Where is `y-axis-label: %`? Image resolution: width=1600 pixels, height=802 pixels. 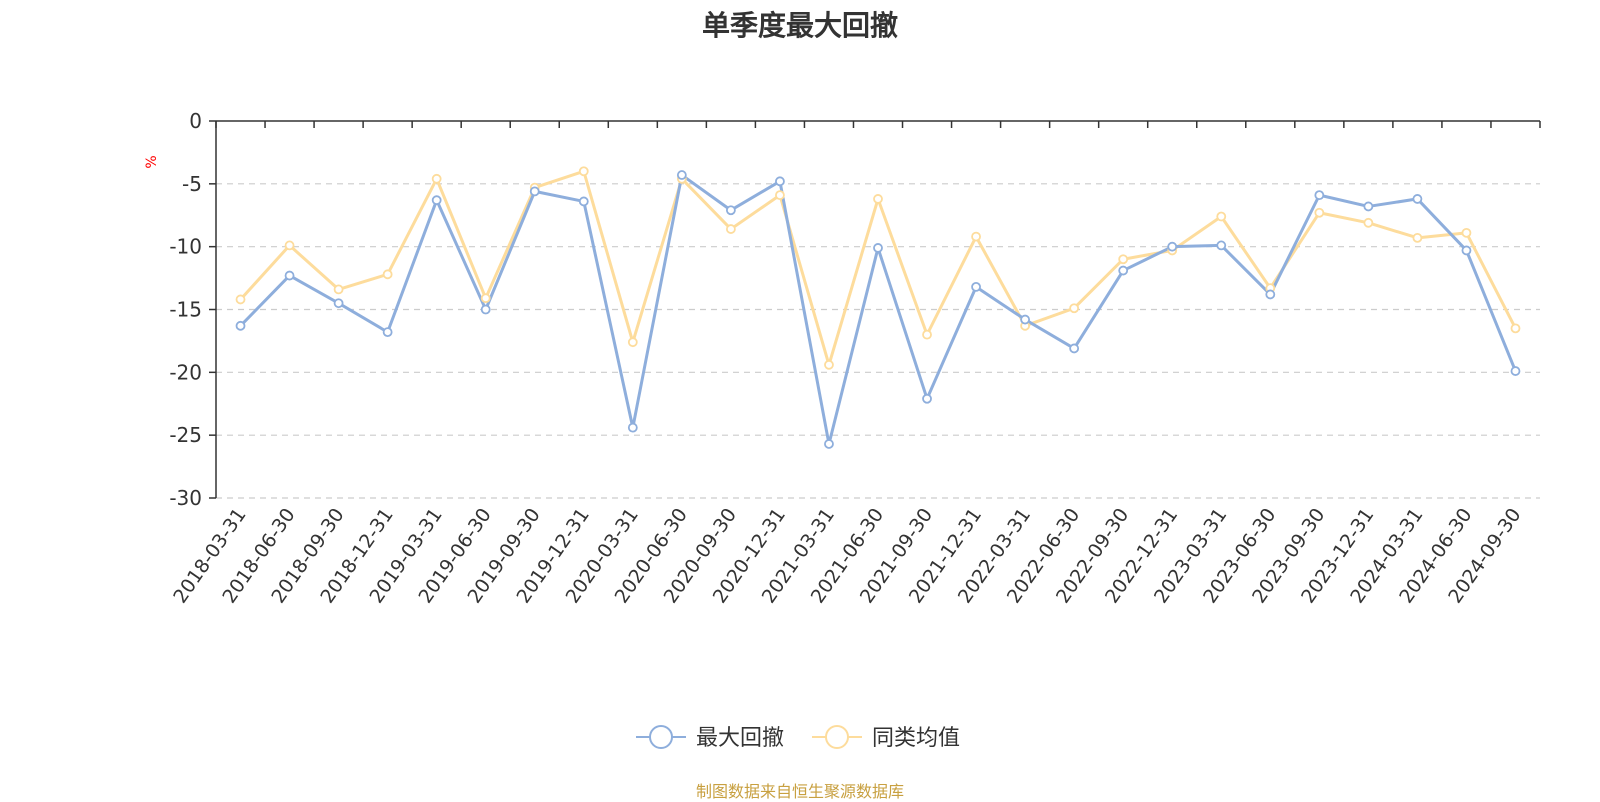 y-axis-label: % is located at coordinates (152, 161).